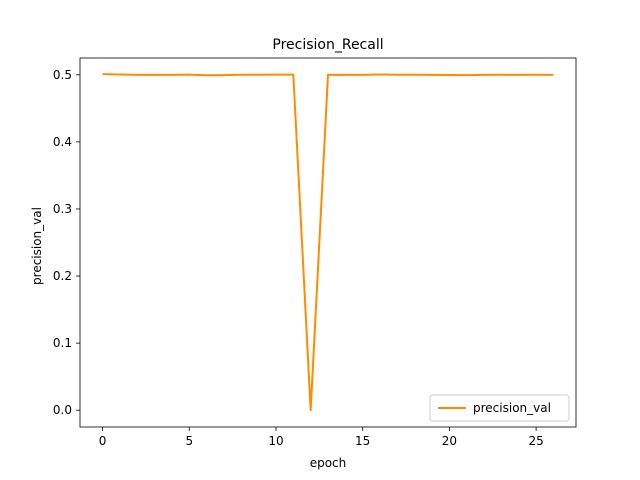  I want to click on y-axis: 0.0 0.1 0.2 0.3 0.4 0.5, so click(66, 242).